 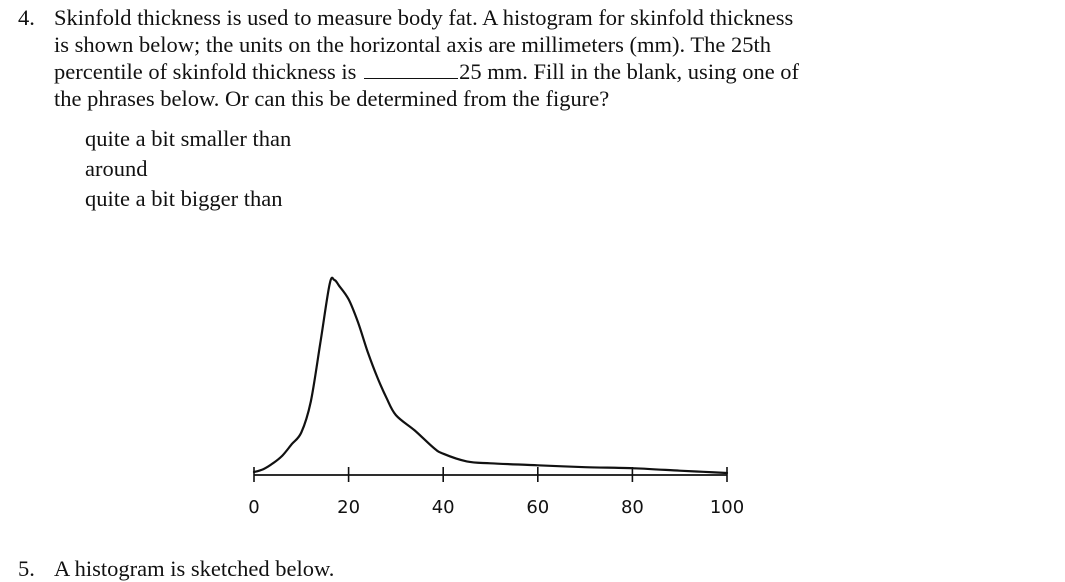 What do you see at coordinates (443, 507) in the screenshot?
I see `x-tick-label-40: 40` at bounding box center [443, 507].